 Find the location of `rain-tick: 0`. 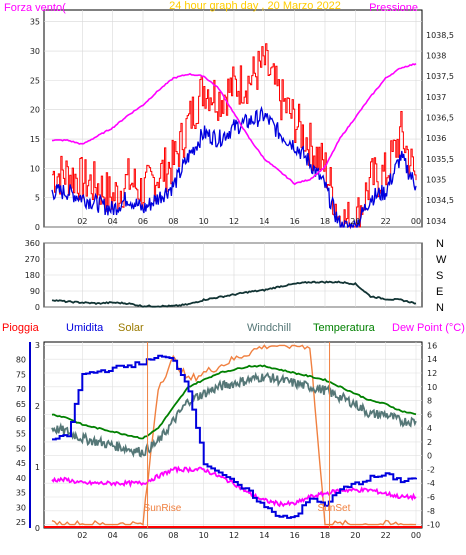

rain-tick: 0 is located at coordinates (37, 528).